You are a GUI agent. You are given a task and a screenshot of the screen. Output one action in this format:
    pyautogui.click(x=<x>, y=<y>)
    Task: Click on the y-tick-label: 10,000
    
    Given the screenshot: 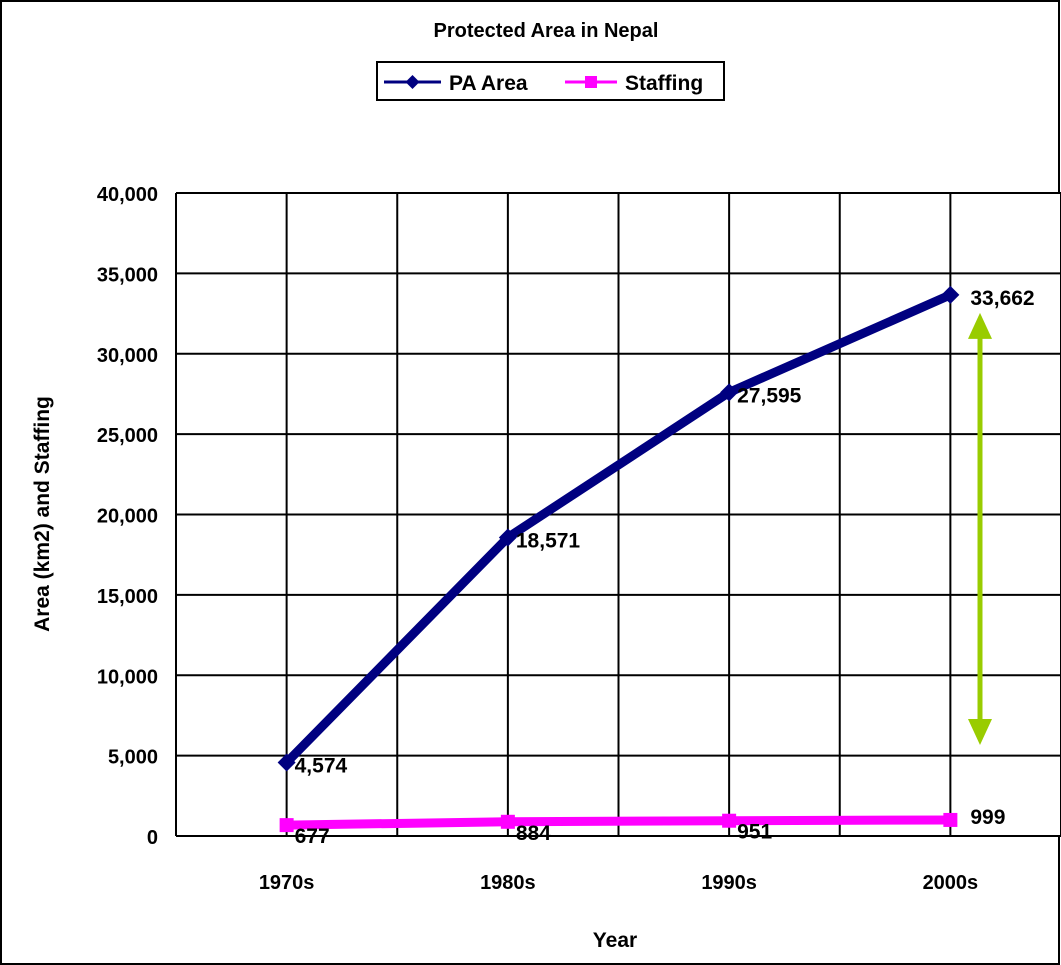 What is the action you would take?
    pyautogui.click(x=127, y=677)
    